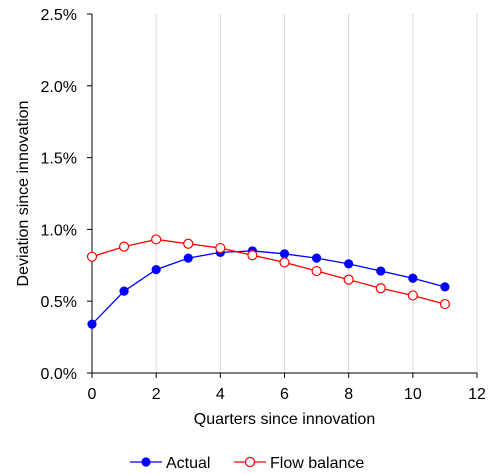 This screenshot has height=474, width=496. What do you see at coordinates (284, 419) in the screenshot?
I see `x-axis-title: Quarters since innovation` at bounding box center [284, 419].